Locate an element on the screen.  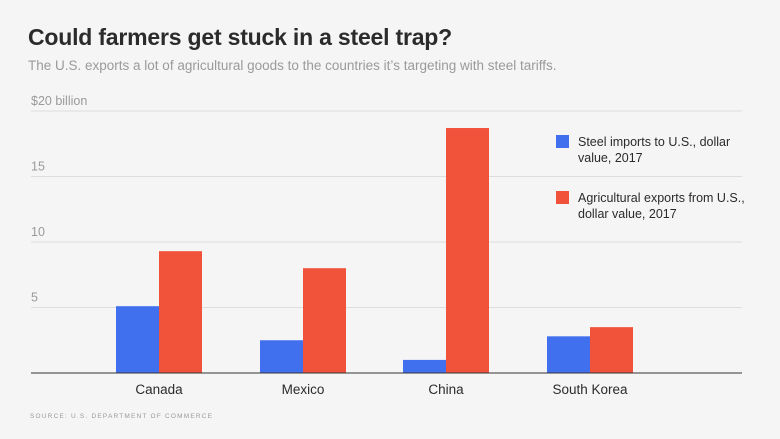
x-tick-label-south-korea: South Korea is located at coordinates (590, 389).